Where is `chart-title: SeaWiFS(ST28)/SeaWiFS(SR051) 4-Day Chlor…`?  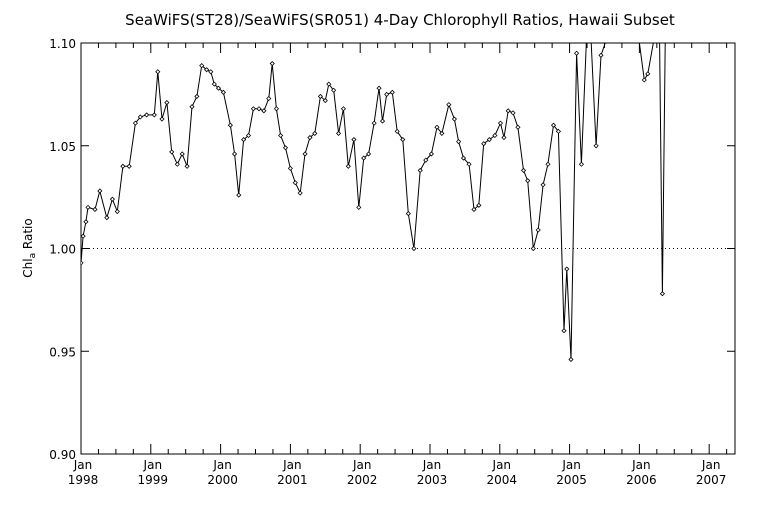
chart-title: SeaWiFS(ST28)/SeaWiFS(SR051) 4-Day Chlor… is located at coordinates (400, 20).